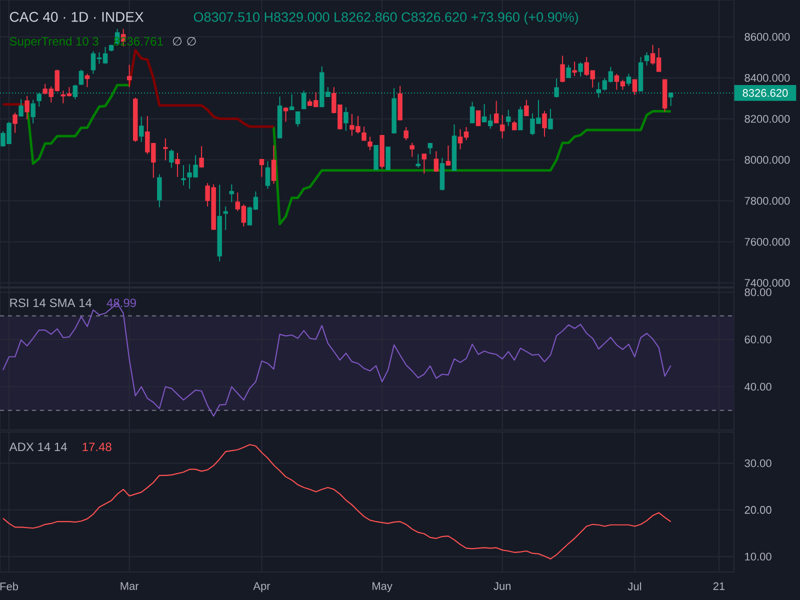 The width and height of the screenshot is (800, 600). Describe the element at coordinates (51, 303) in the screenshot. I see `series-label: RSI 14 SMA 14` at that location.